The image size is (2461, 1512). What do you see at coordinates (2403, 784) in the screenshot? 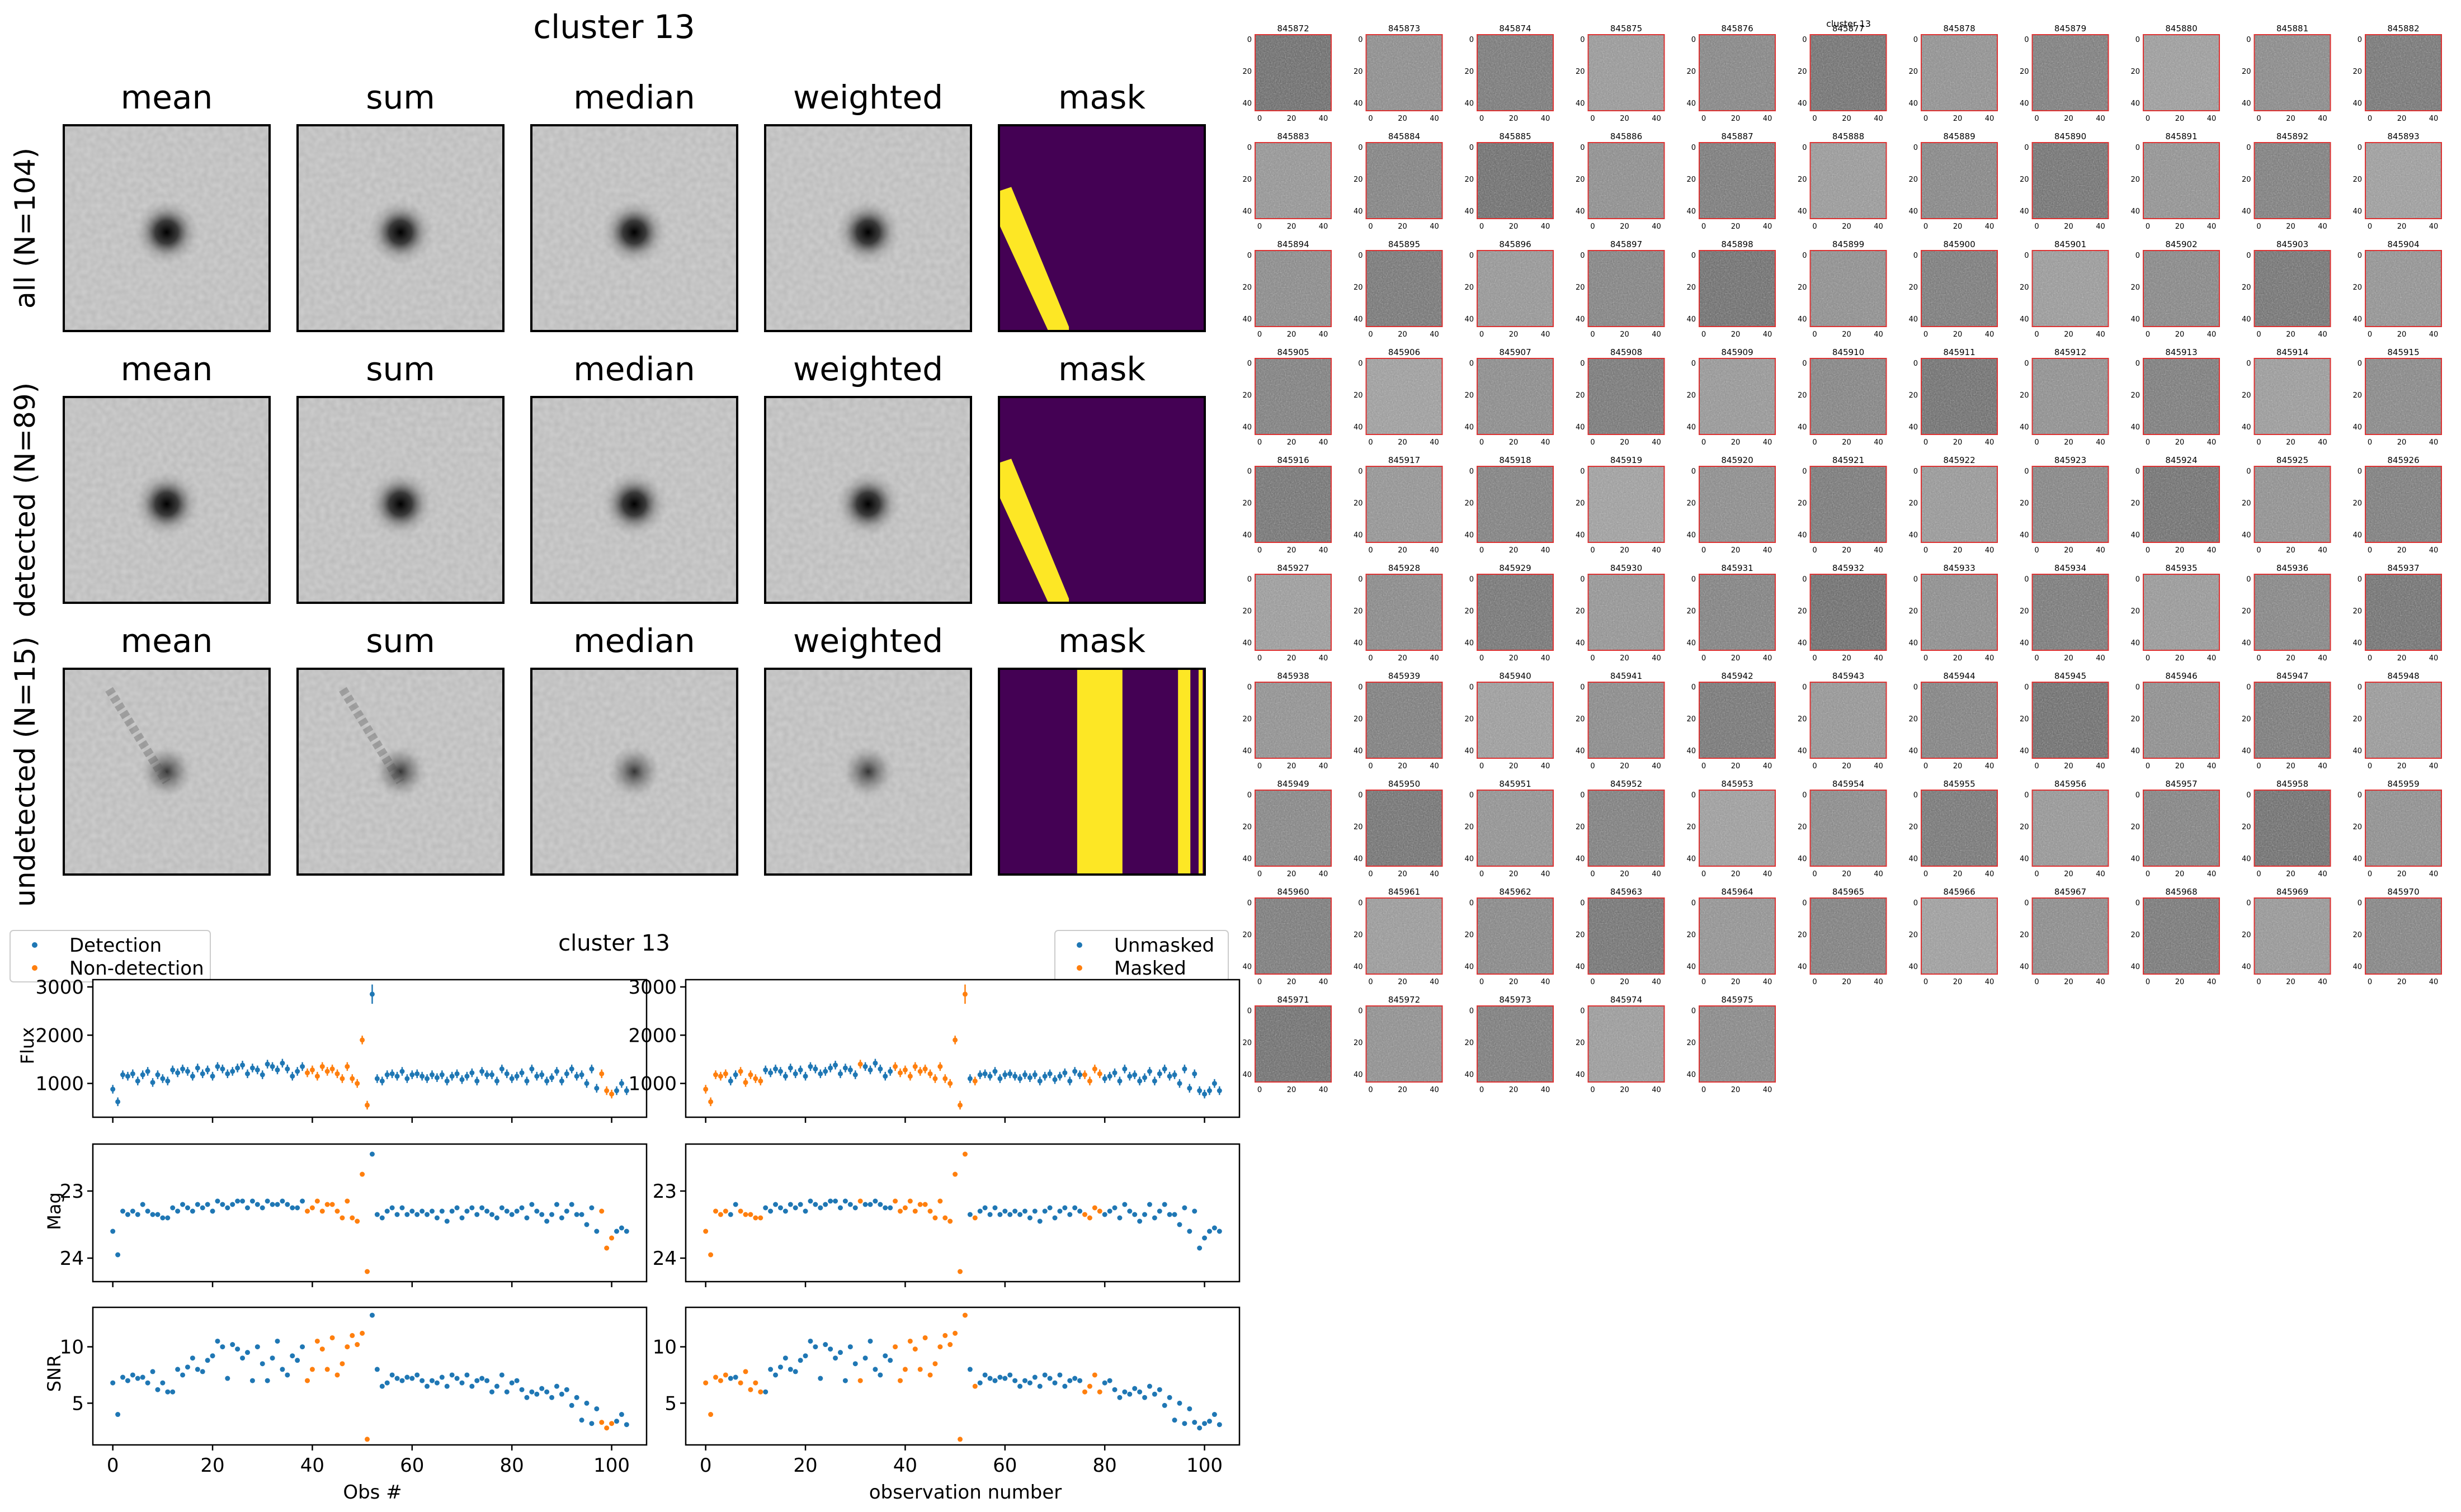
I see `thumbnail-id: 845959` at bounding box center [2403, 784].